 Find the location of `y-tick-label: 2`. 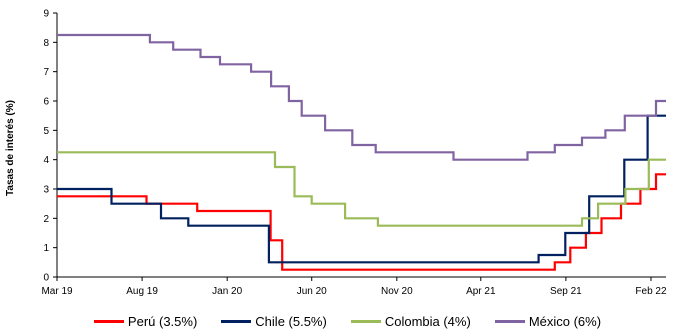

y-tick-label: 2 is located at coordinates (46, 219).